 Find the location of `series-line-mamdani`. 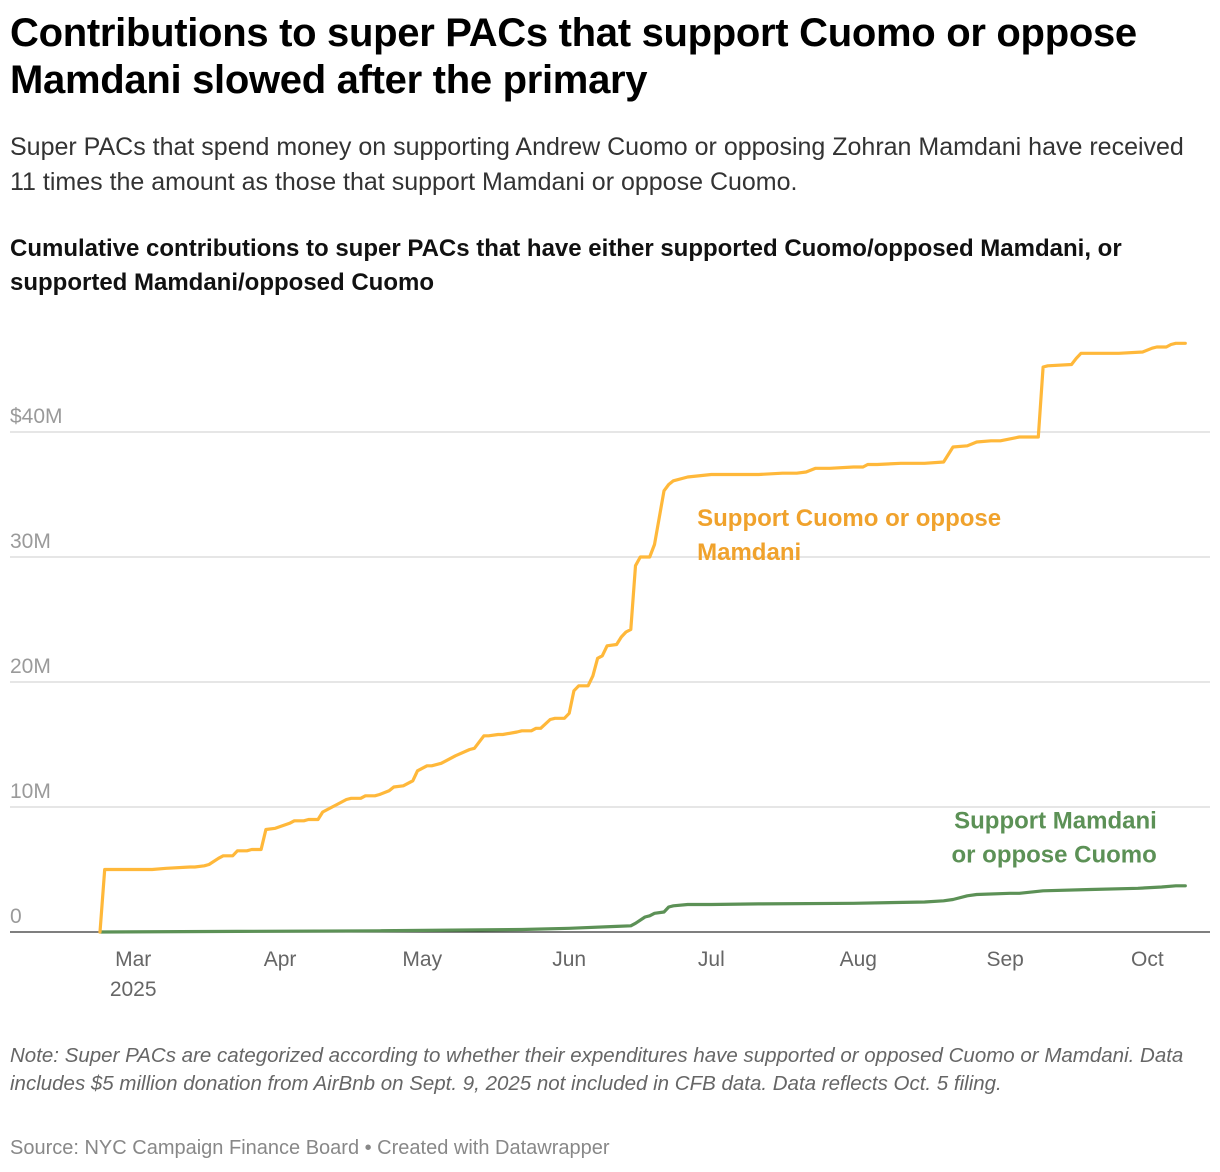

series-line-mamdani is located at coordinates (642, 909).